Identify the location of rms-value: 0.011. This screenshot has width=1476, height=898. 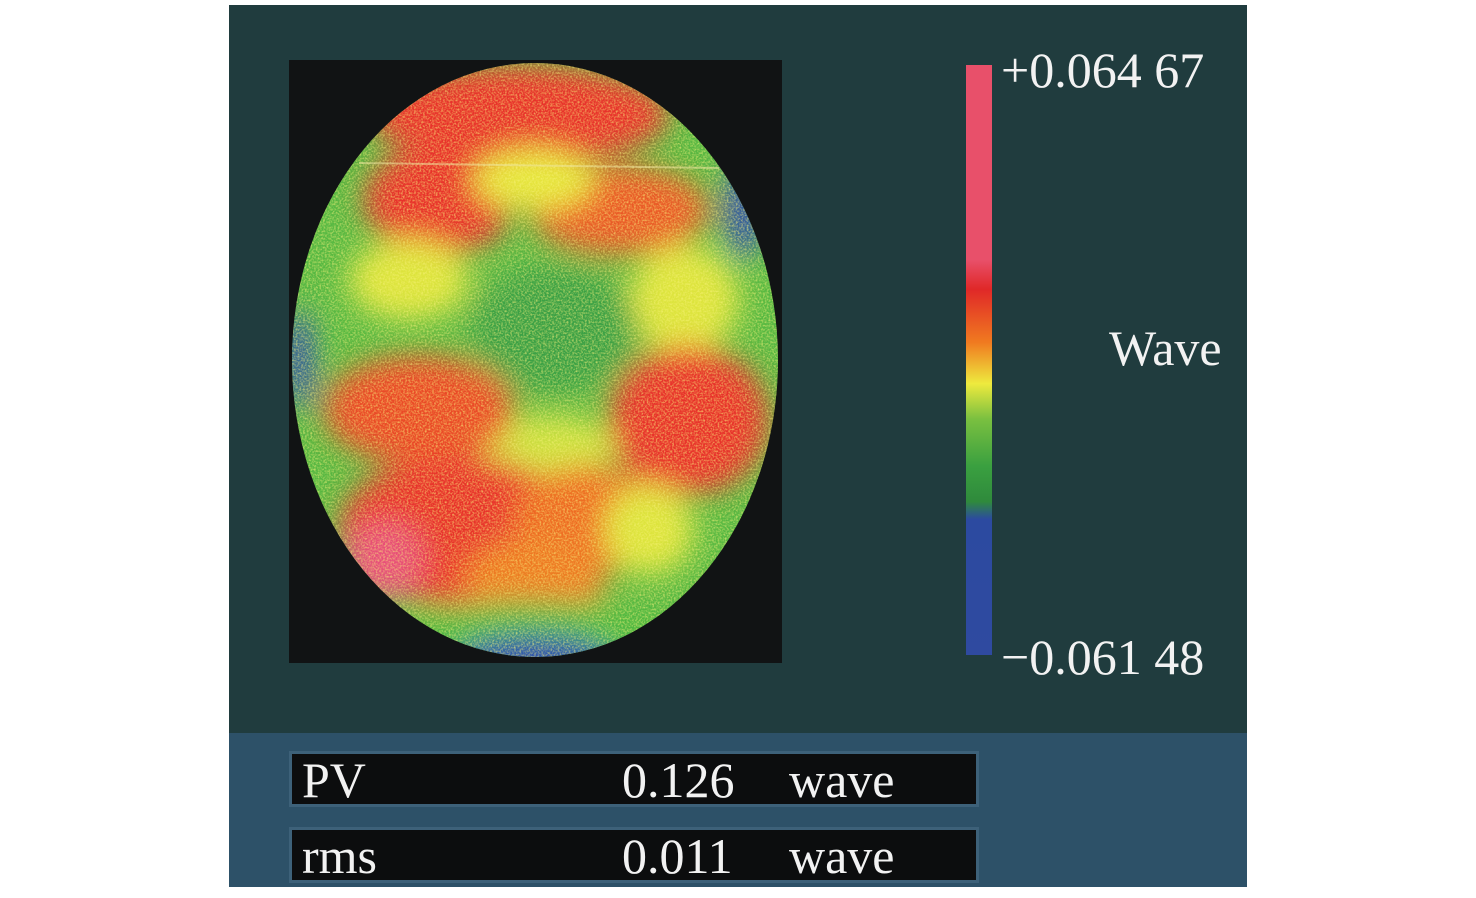
(677, 856).